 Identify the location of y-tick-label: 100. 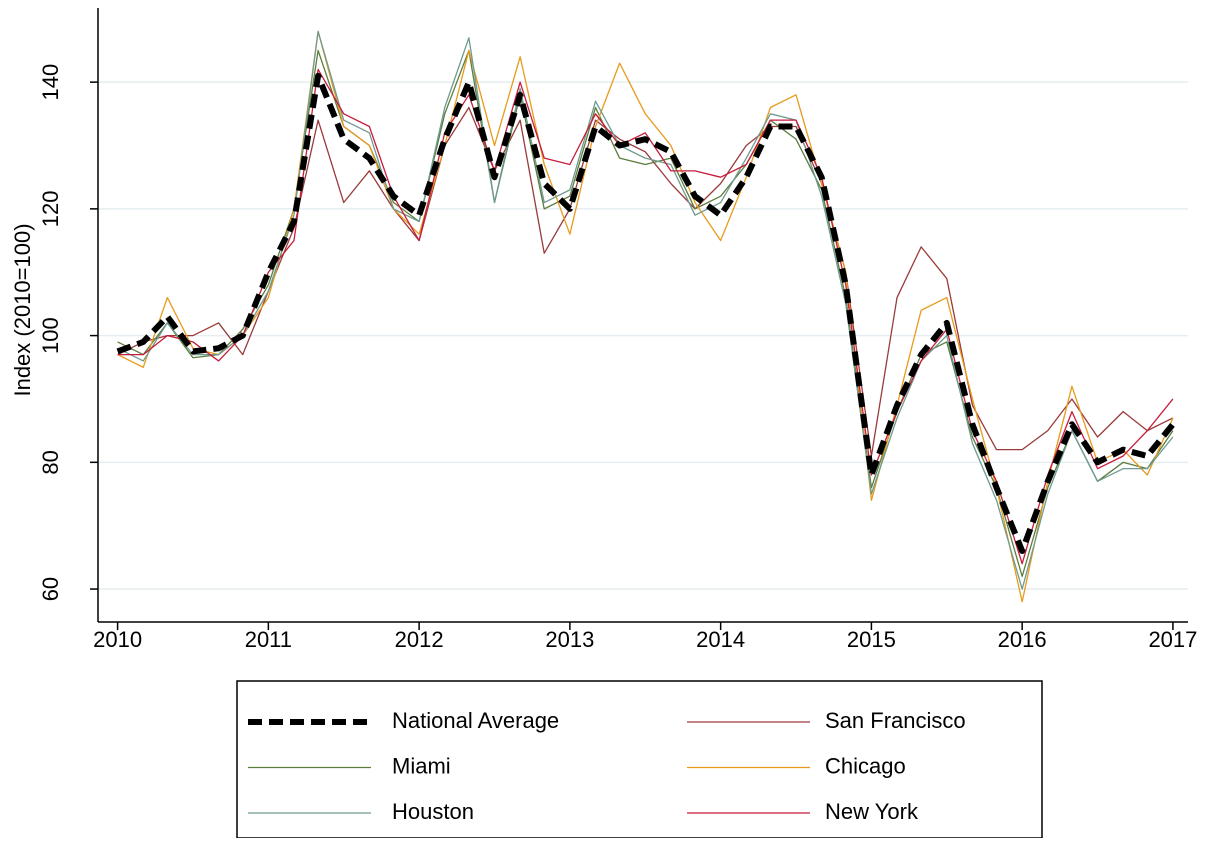
(50, 335).